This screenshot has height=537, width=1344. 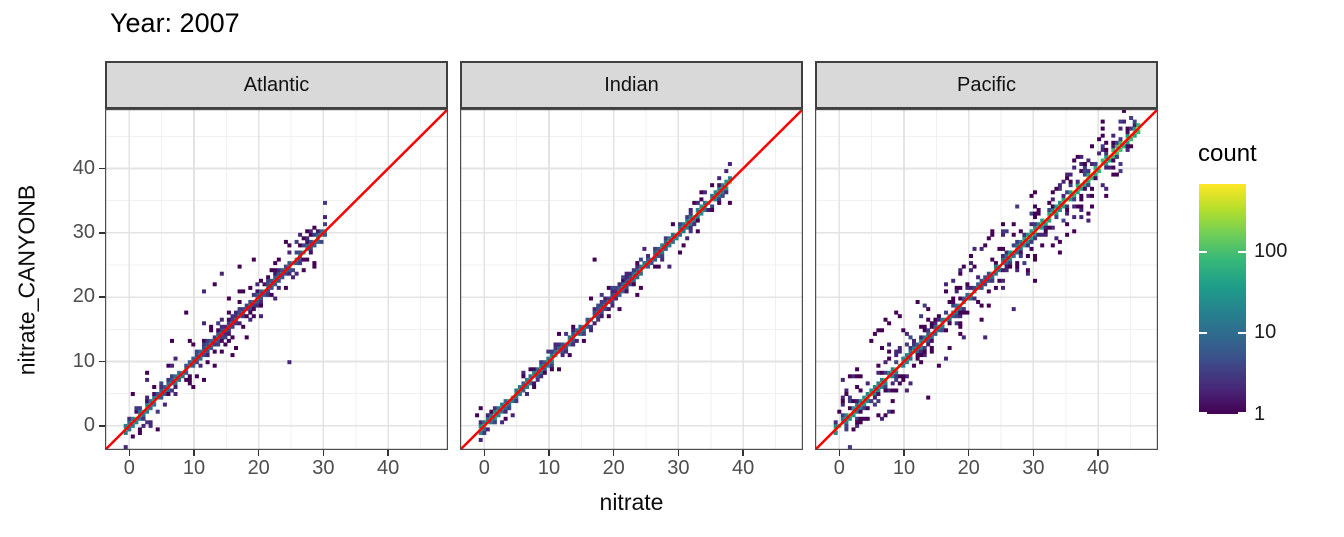 I want to click on legend-label: 100, so click(x=1271, y=250).